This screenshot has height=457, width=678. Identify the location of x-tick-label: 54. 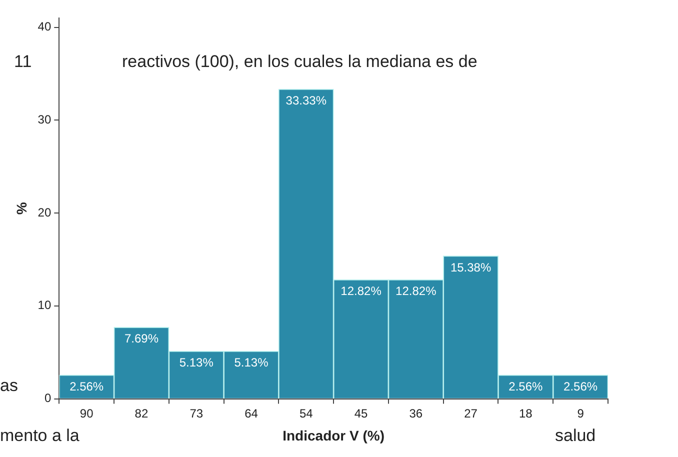
(306, 413).